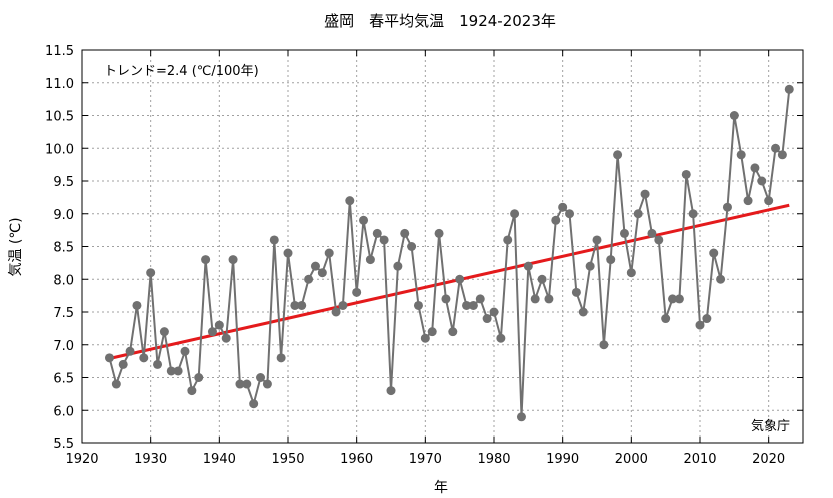  I want to click on y-tick-label: 7.5, so click(63, 313).